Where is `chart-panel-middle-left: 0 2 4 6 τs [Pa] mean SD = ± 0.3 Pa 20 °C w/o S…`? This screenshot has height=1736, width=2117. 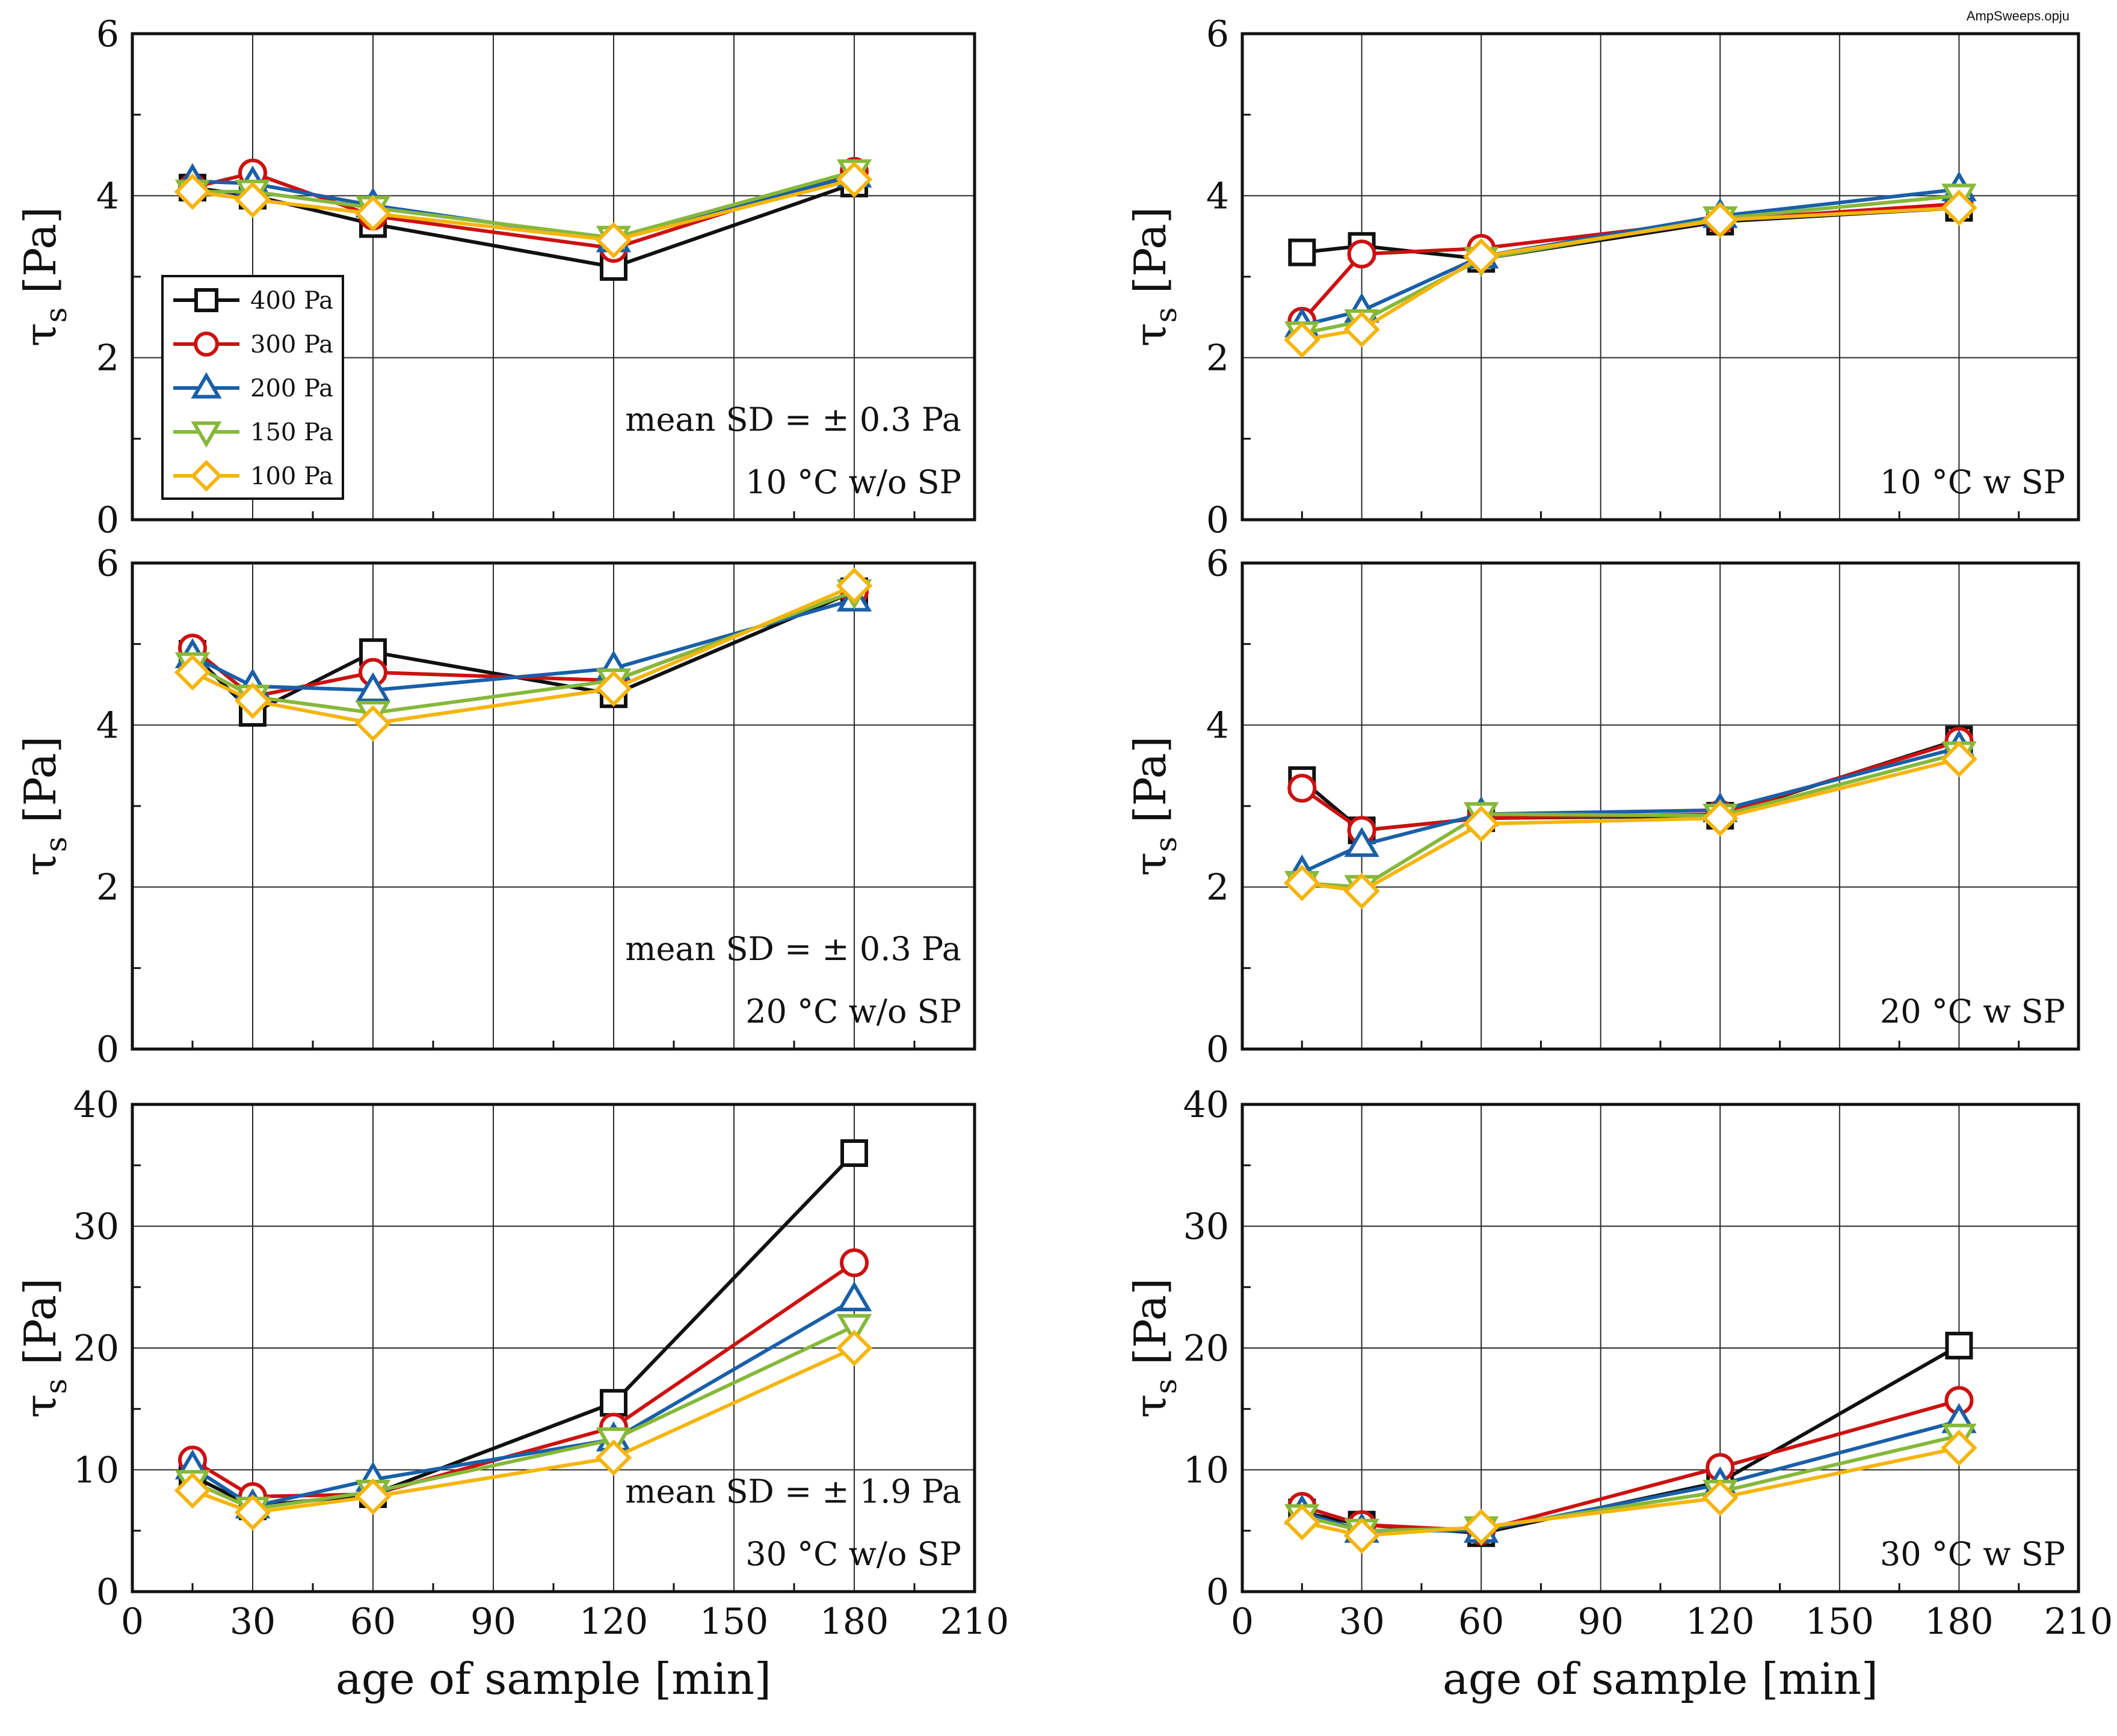
chart-panel-middle-left: 0 2 4 6 τs [Pa] mean SD = ± 0.3 Pa 20 °C w/o S… is located at coordinates (496, 807).